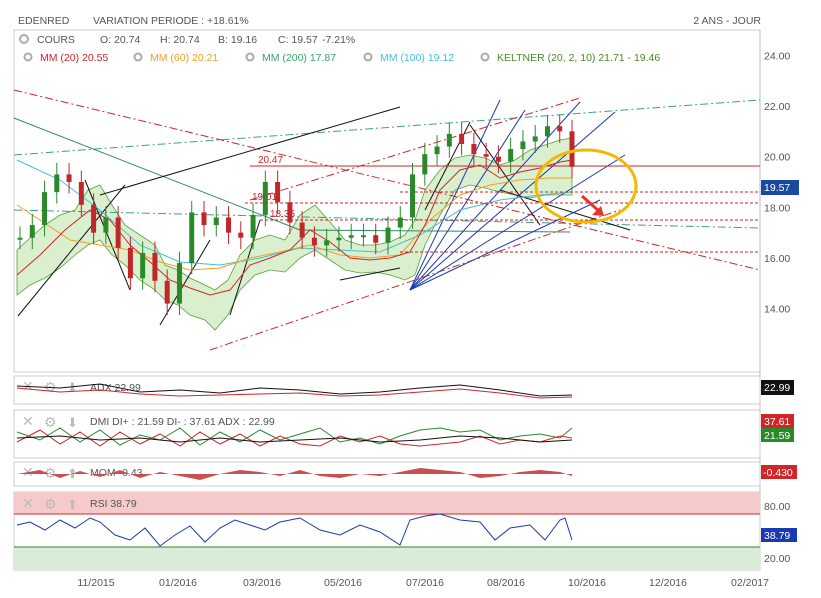 The image size is (821, 598). Describe the element at coordinates (417, 58) in the screenshot. I see `indicator-label: MM (100) 19.12` at that location.